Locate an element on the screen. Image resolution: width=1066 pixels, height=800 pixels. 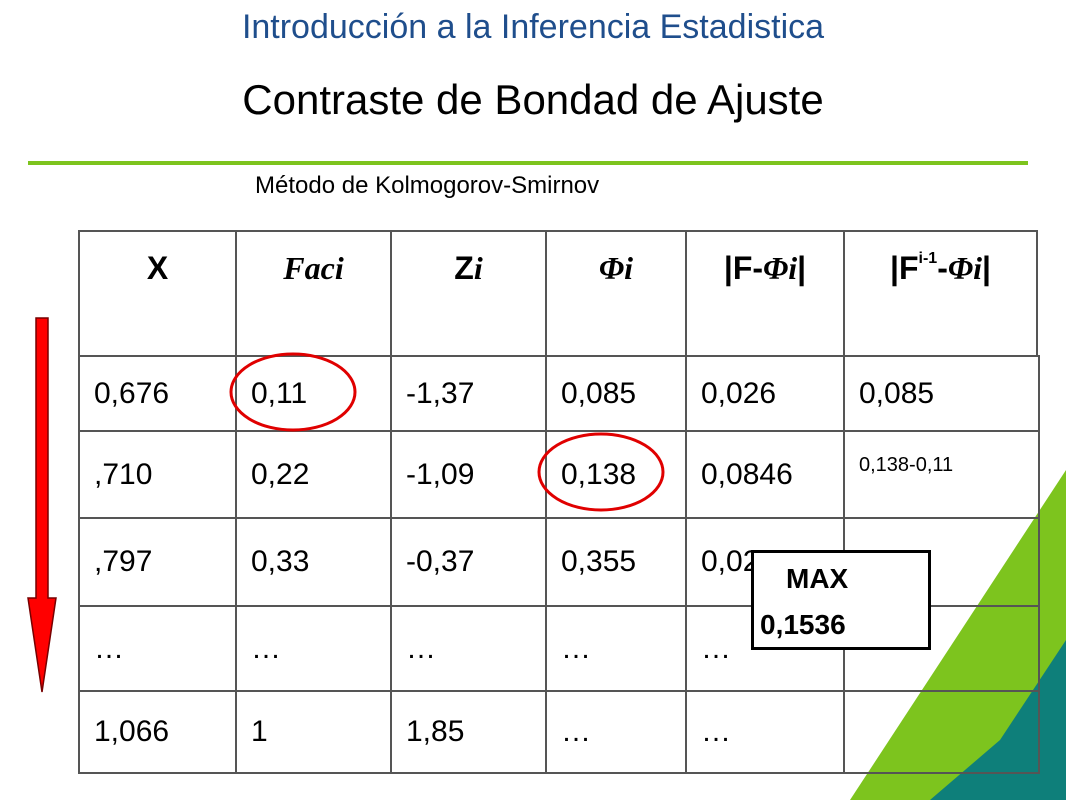
header-cell: Φi is located at coordinates (616, 293).